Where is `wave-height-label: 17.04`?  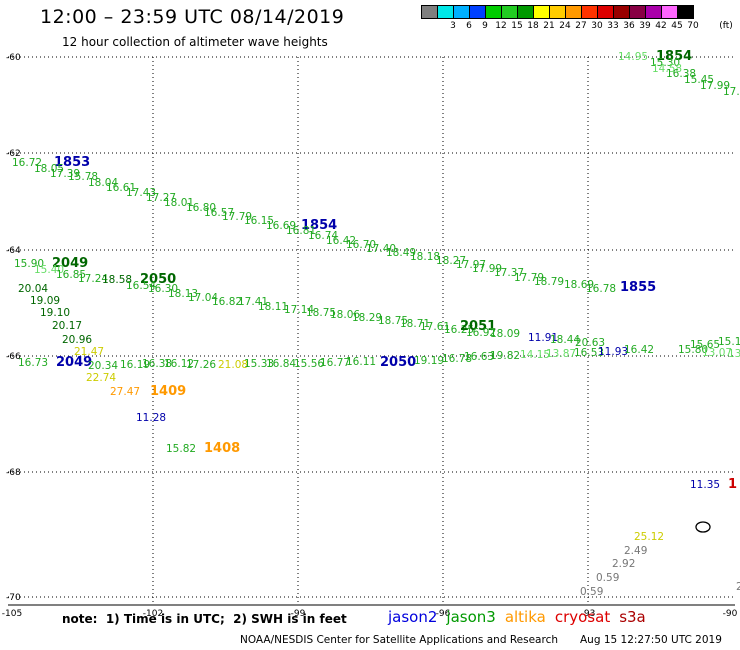 wave-height-label: 17.04 is located at coordinates (203, 298).